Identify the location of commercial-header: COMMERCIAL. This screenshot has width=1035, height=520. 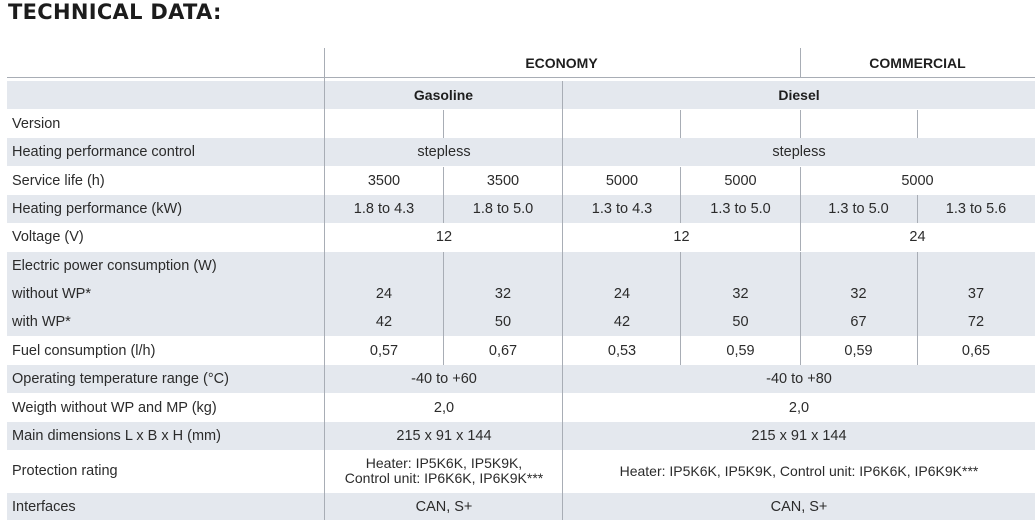
(917, 62).